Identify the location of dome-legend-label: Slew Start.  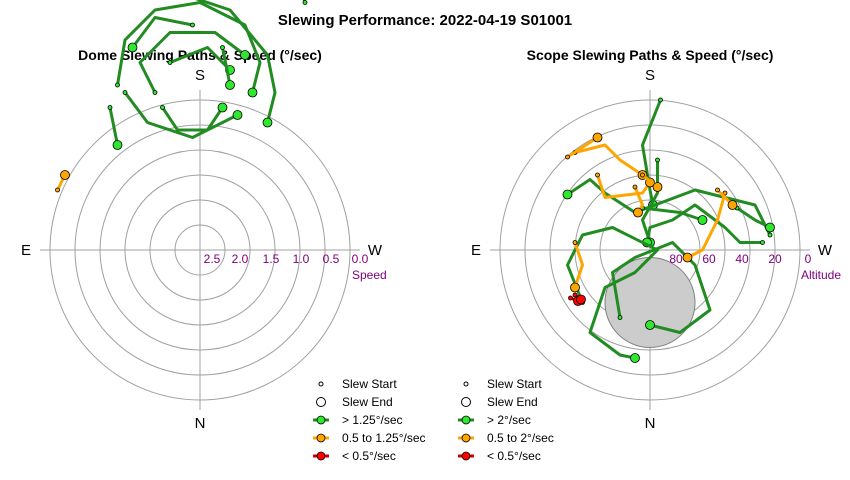
(369, 384).